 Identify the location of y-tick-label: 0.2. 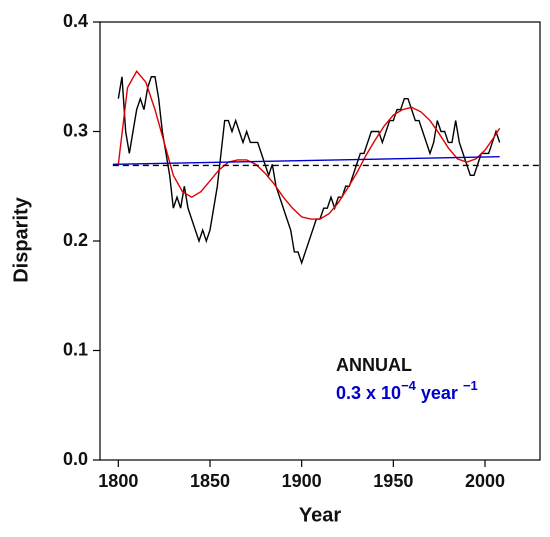
(75, 240).